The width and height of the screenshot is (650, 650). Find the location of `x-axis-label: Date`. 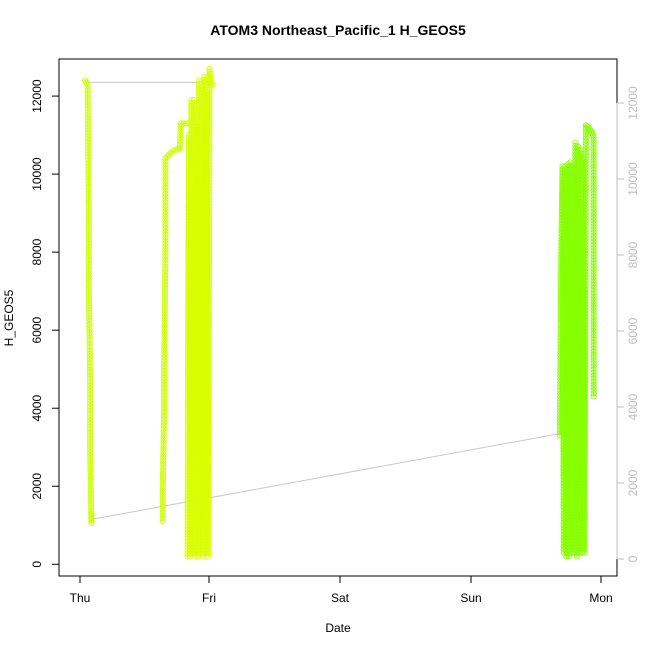

x-axis-label: Date is located at coordinates (338, 628).